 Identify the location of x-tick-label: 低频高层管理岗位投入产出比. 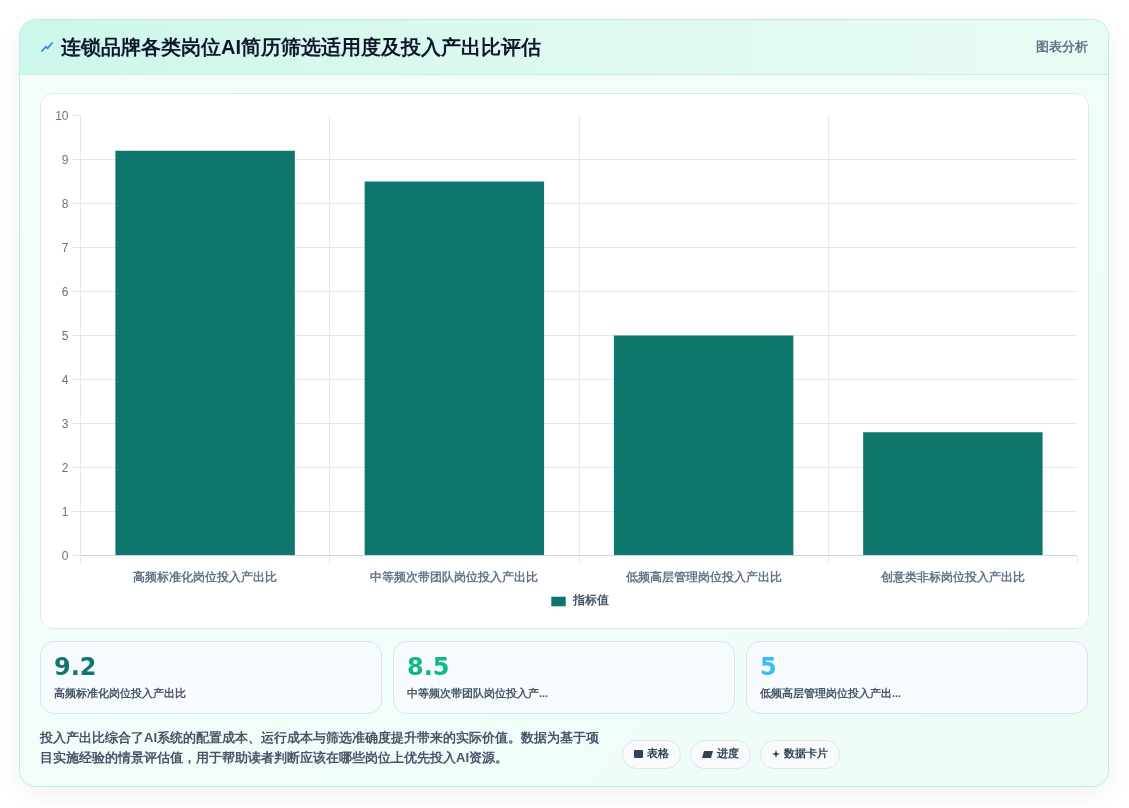
(703, 576).